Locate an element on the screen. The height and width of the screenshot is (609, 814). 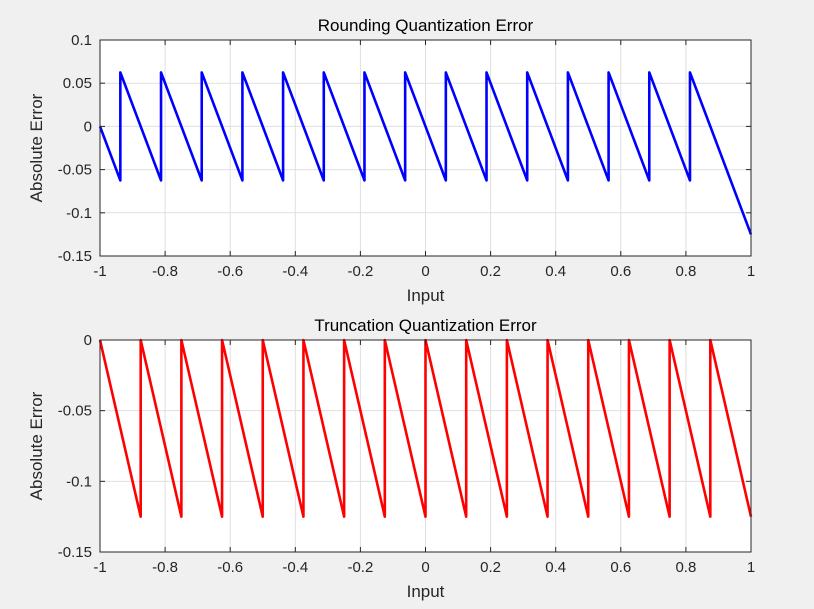
chart-title: Rounding Quantization Error is located at coordinates (426, 25).